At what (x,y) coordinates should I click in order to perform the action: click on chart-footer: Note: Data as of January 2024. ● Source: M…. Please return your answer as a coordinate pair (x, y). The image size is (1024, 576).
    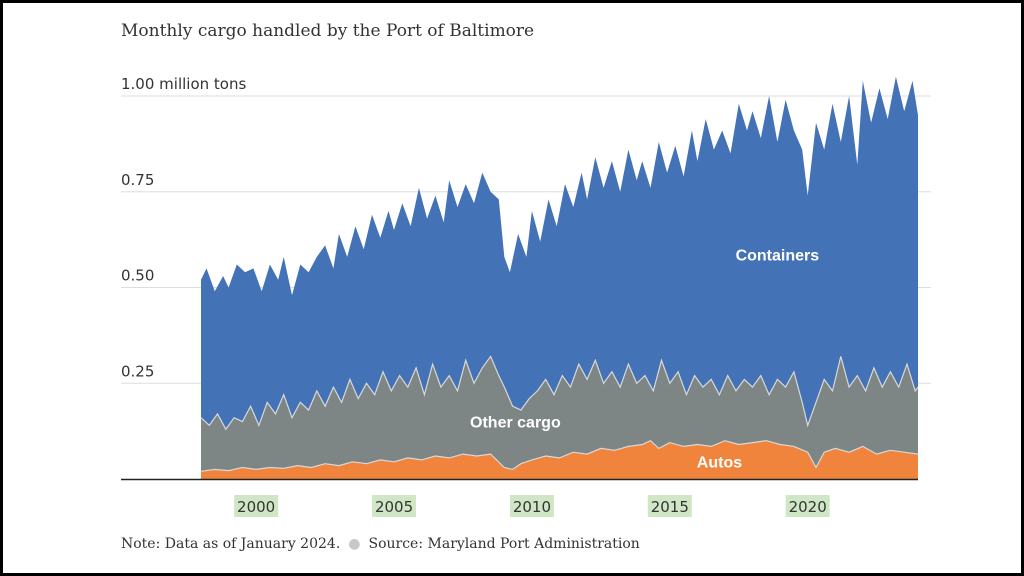
    Looking at the image, I should click on (380, 544).